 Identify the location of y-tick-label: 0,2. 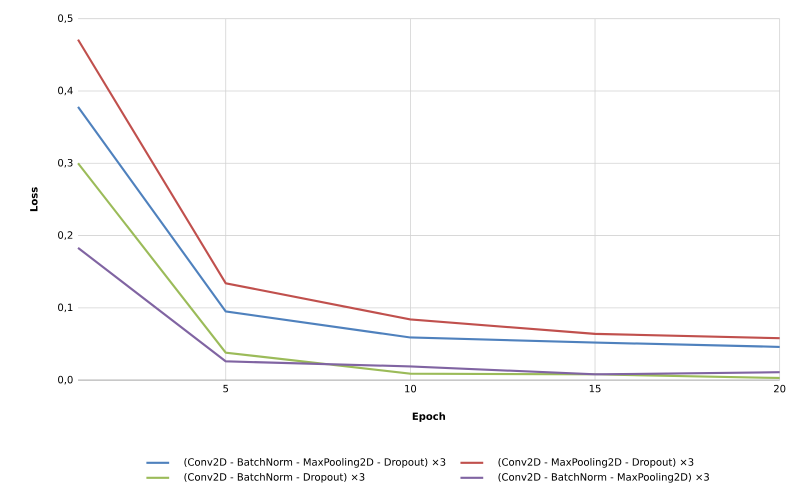
(65, 235).